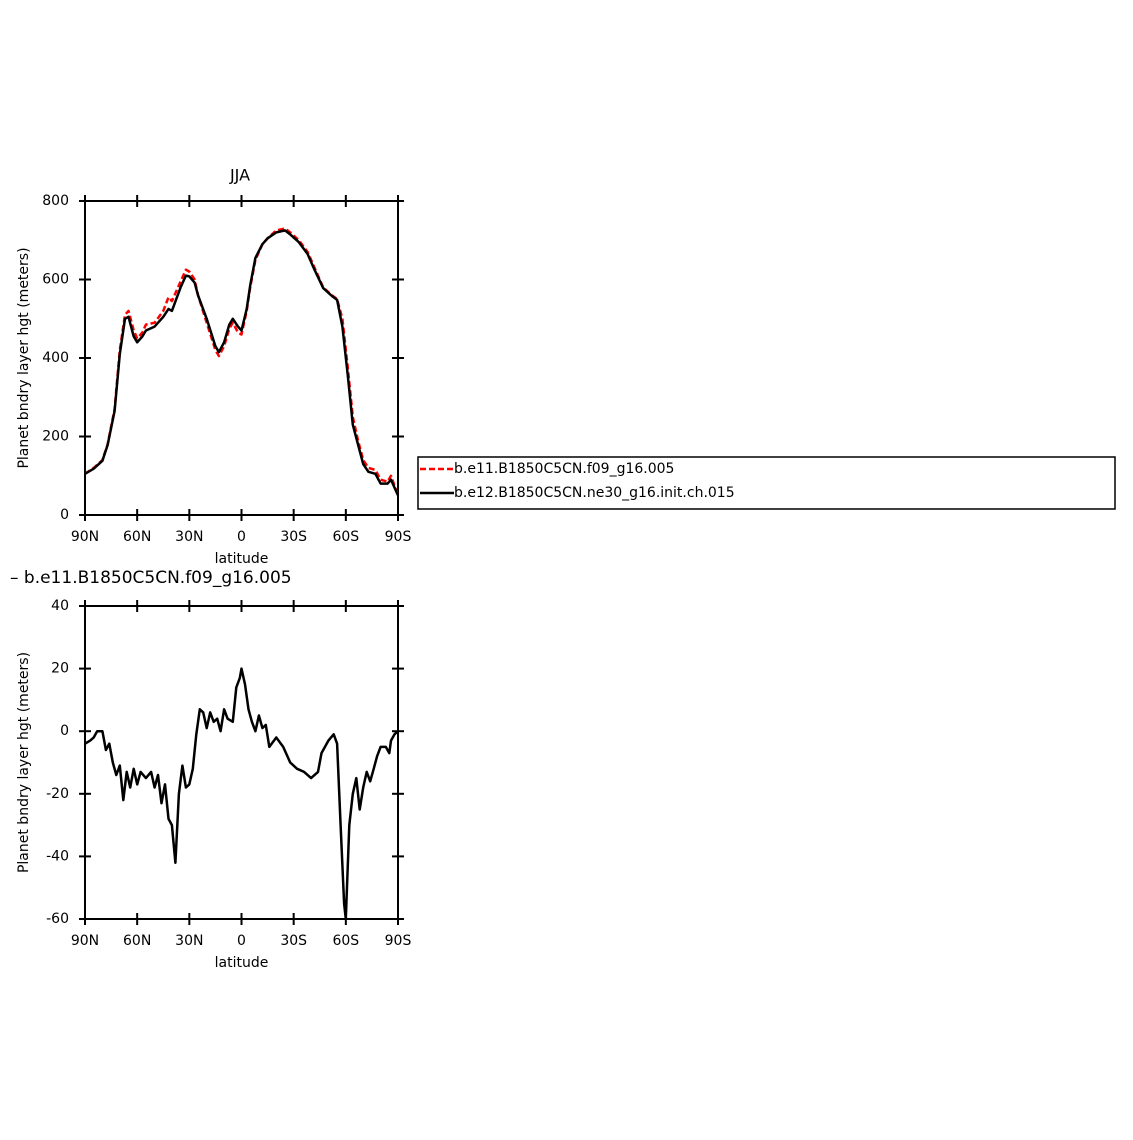  Describe the element at coordinates (57, 919) in the screenshot. I see `y-tick-label: -60` at that location.